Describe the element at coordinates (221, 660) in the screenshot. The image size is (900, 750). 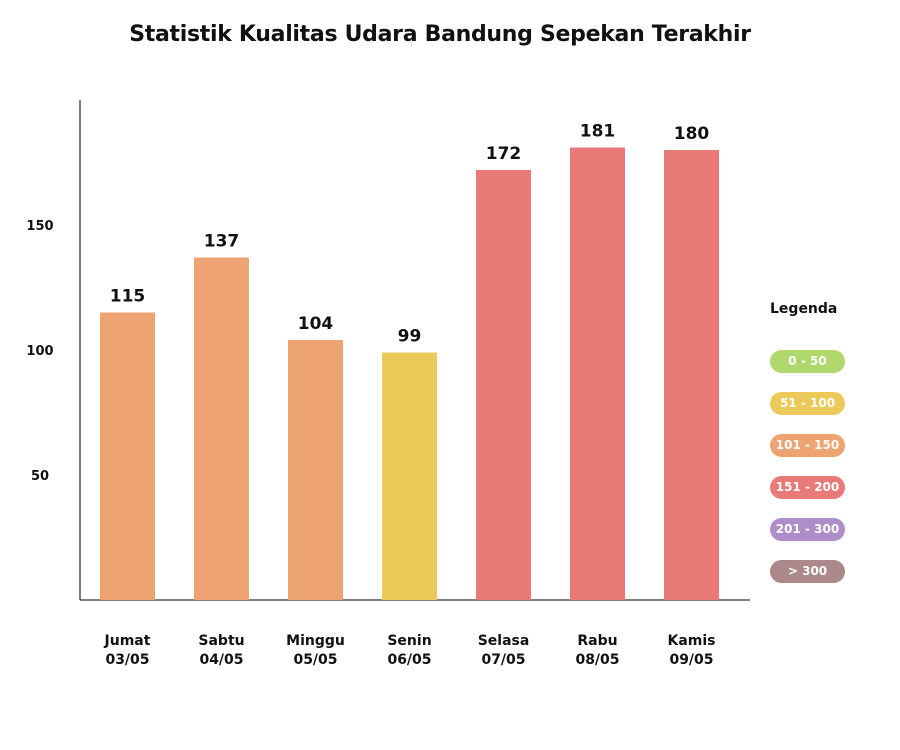
I see `x-tick-label: 04/05` at that location.